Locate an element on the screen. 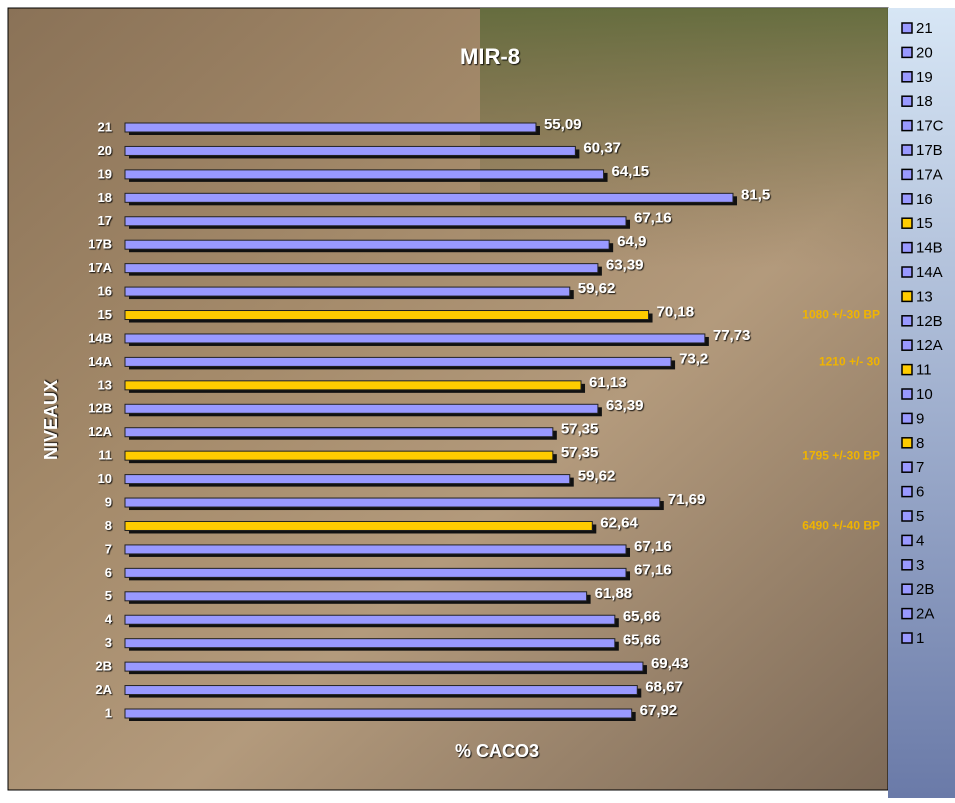 The height and width of the screenshot is (803, 955). legend-label: 9 is located at coordinates (920, 418).